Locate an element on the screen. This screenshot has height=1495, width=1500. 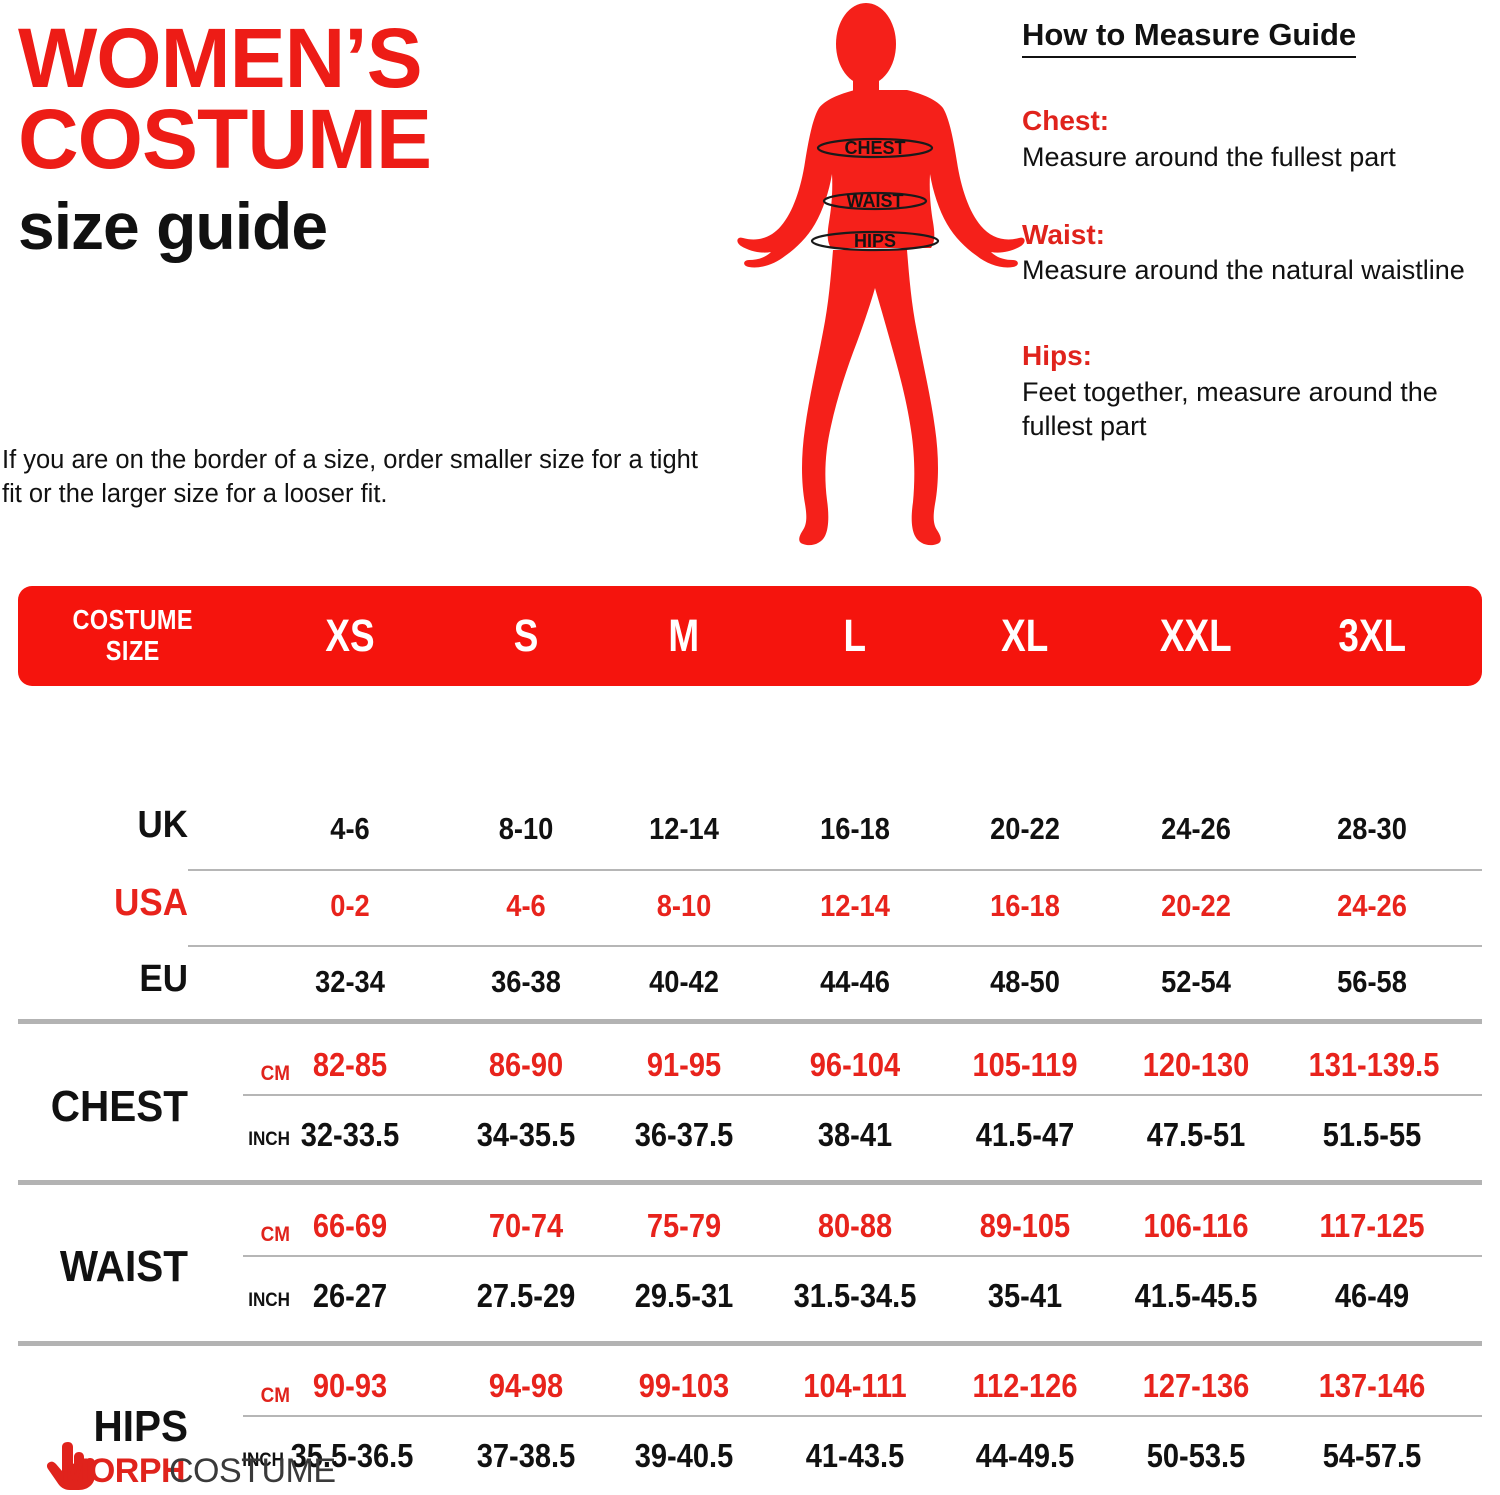
cell-usa-xs: 0-2 is located at coordinates (350, 905).